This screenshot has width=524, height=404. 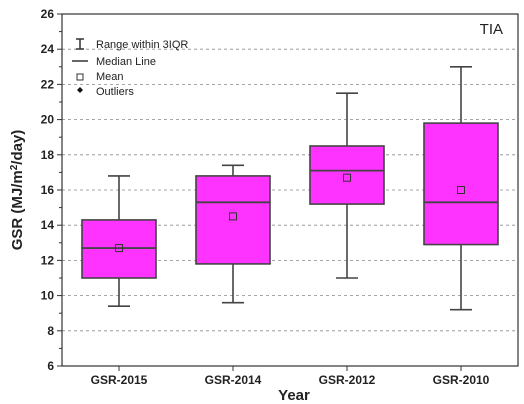 I want to click on y-tick-label: 22, so click(x=48, y=84).